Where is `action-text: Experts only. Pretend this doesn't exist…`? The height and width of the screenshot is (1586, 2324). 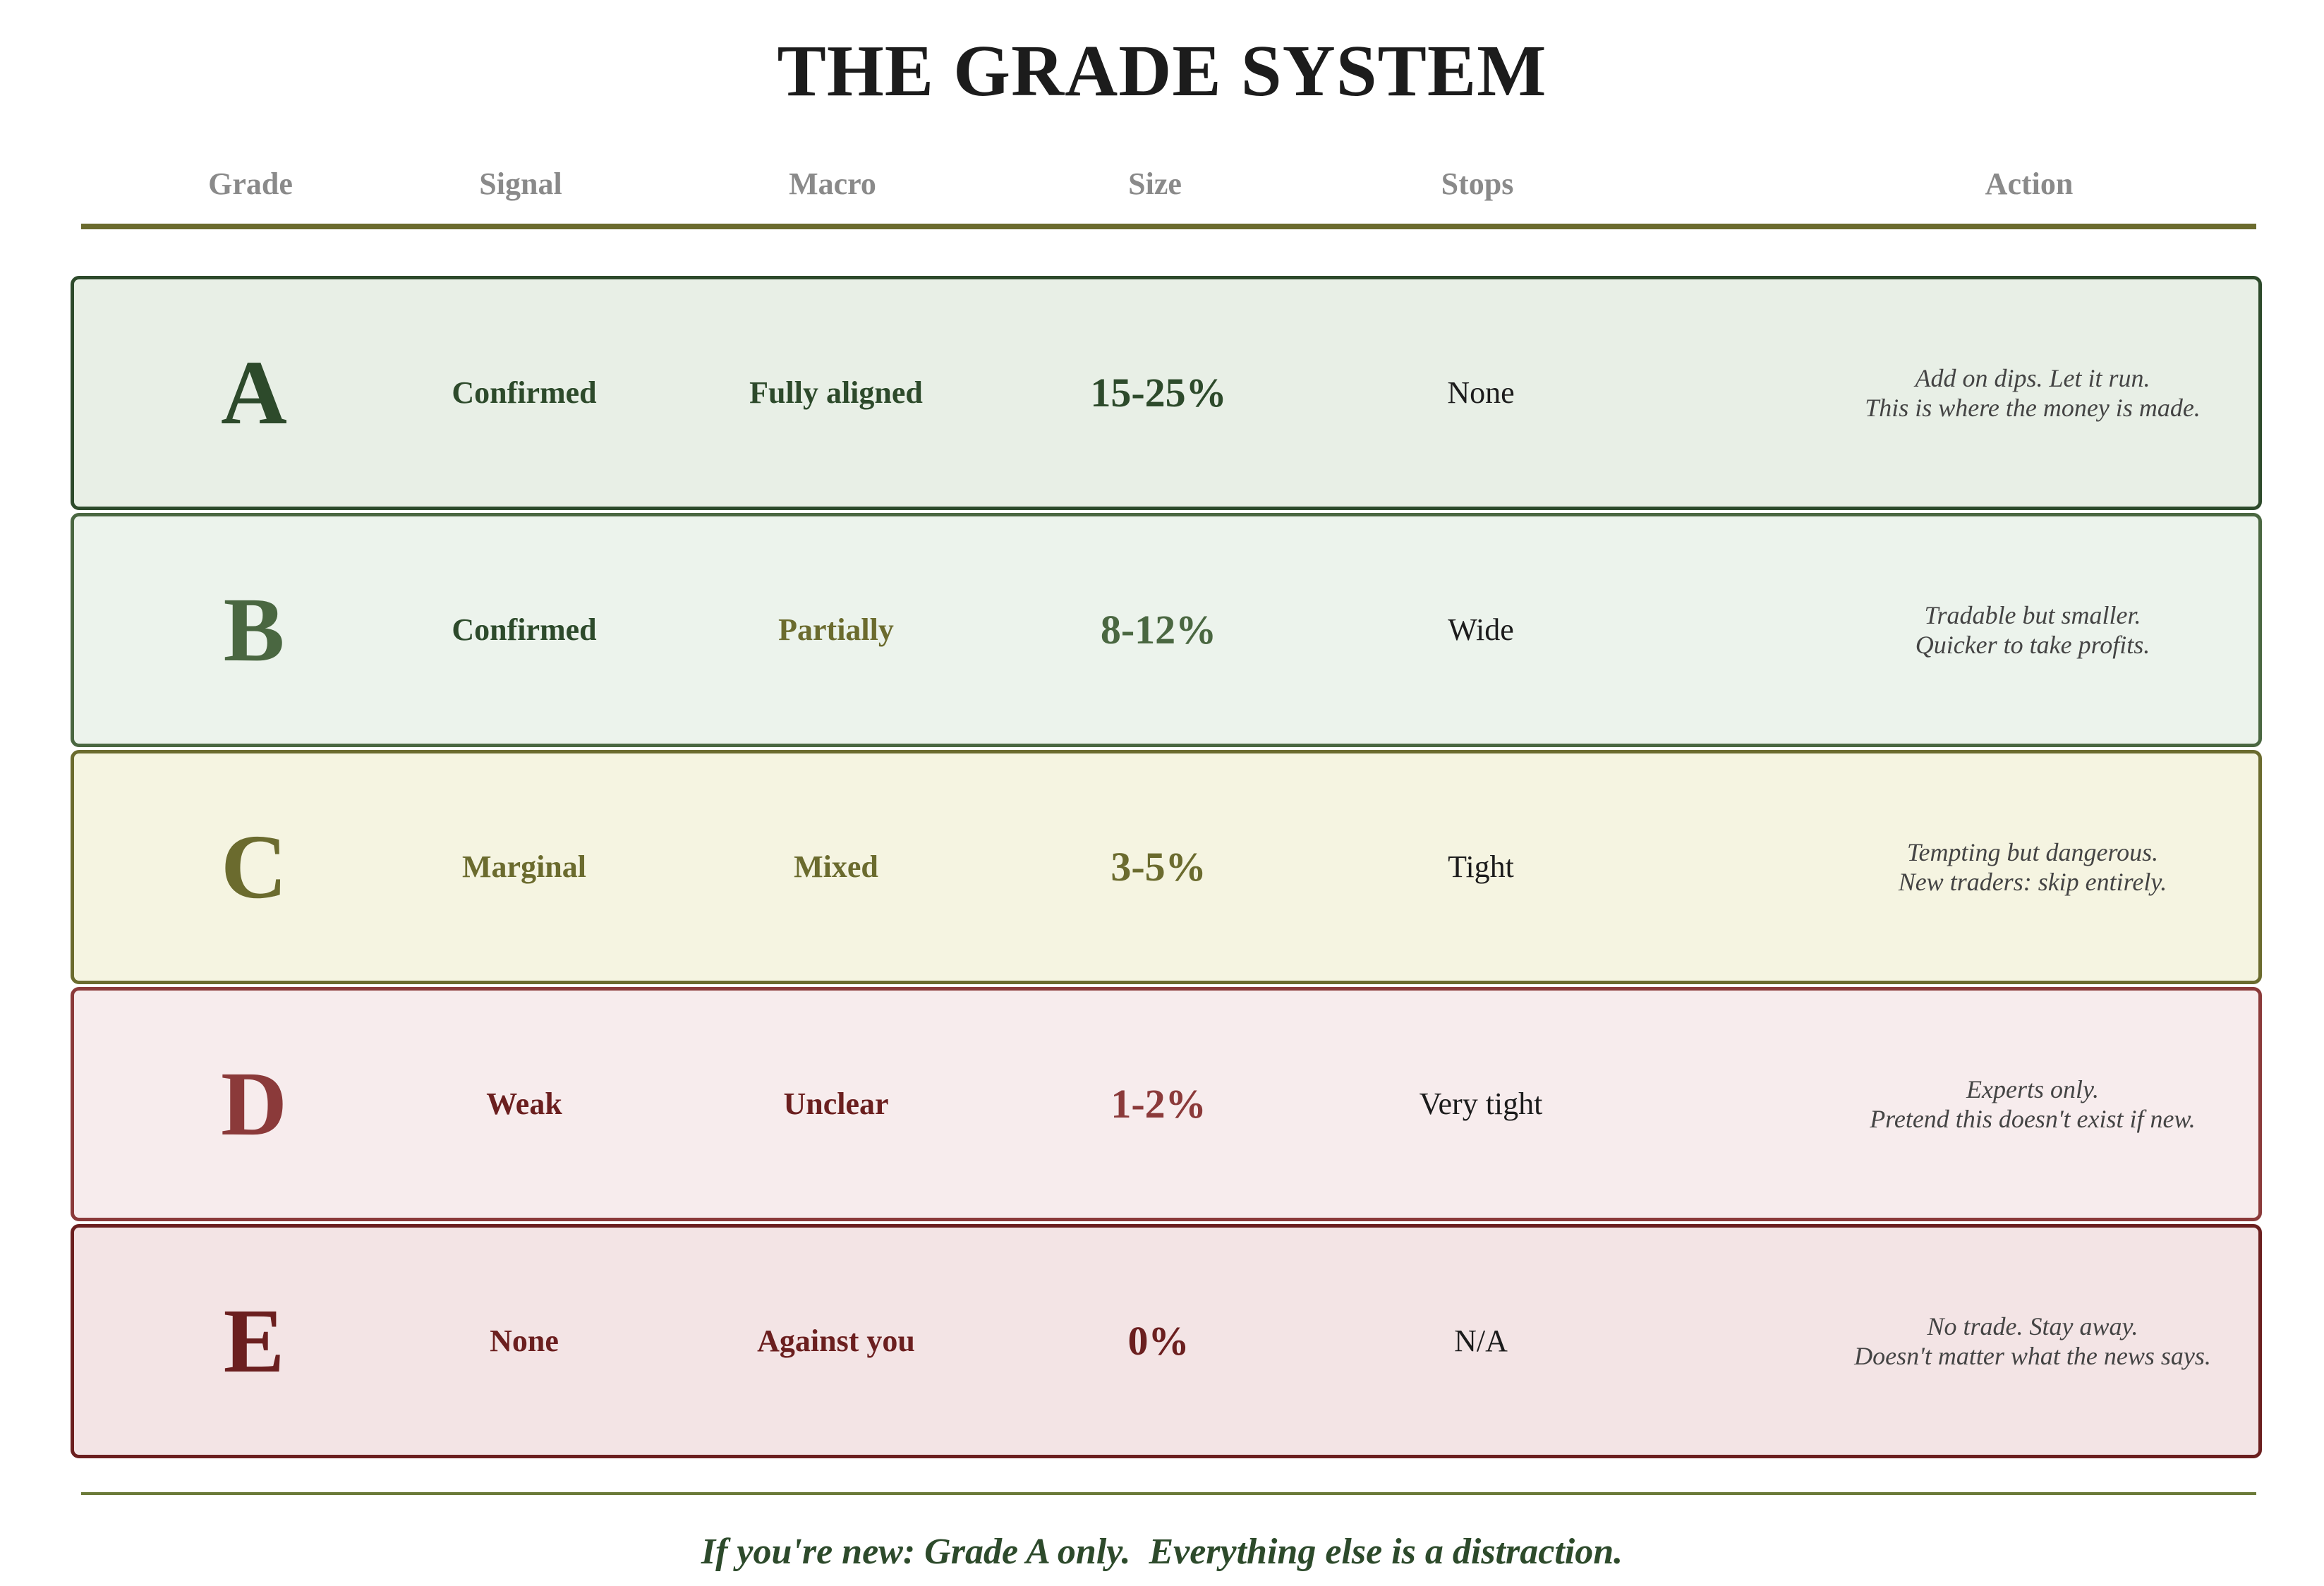 action-text: Experts only. Pretend this doesn't exist… is located at coordinates (2033, 1104).